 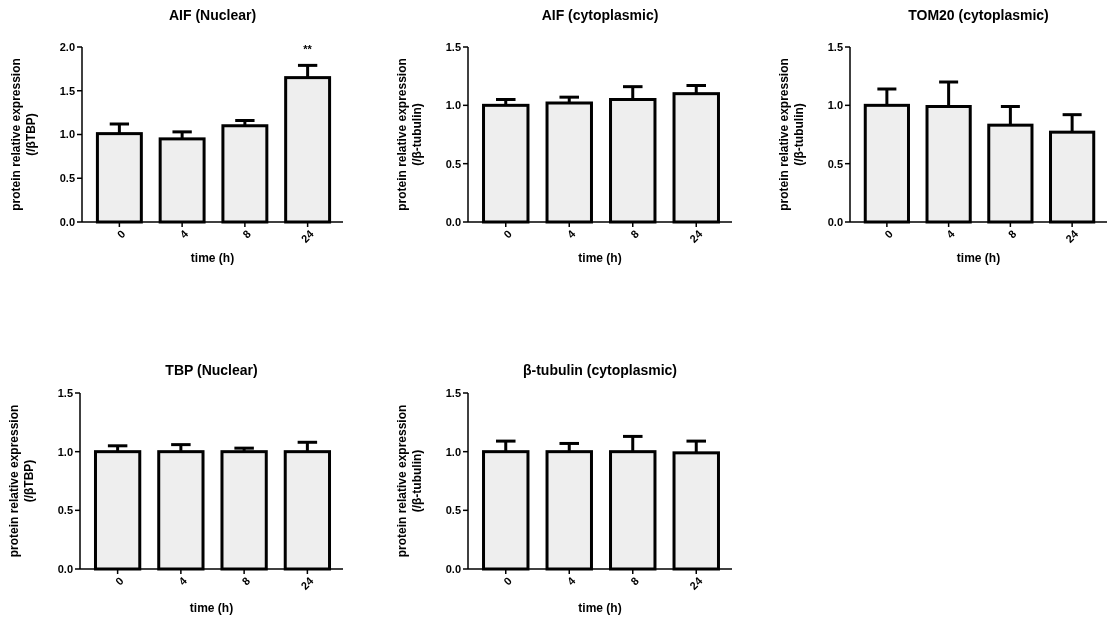 What do you see at coordinates (978, 15) in the screenshot?
I see `chart-title: TOM20 (cytoplasmic)` at bounding box center [978, 15].